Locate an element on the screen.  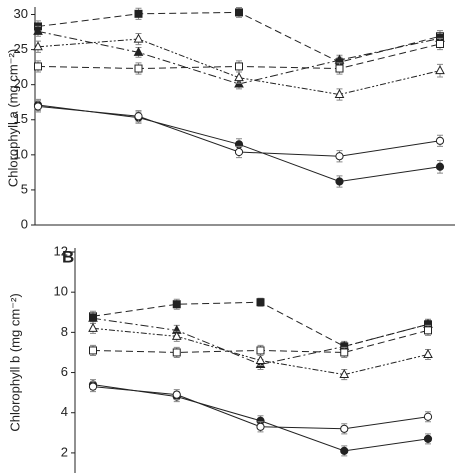
y-tick-label: 12 is located at coordinates (61, 250).